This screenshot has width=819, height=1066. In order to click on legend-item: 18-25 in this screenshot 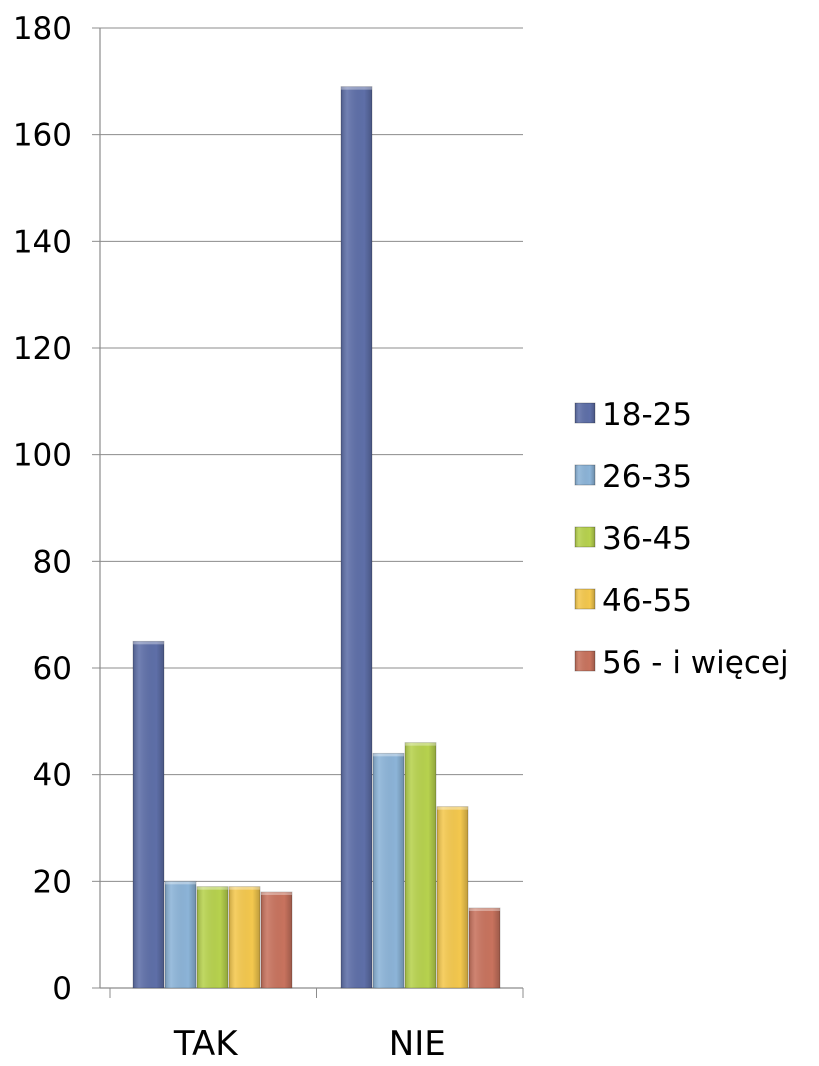, I will do `click(633, 415)`.